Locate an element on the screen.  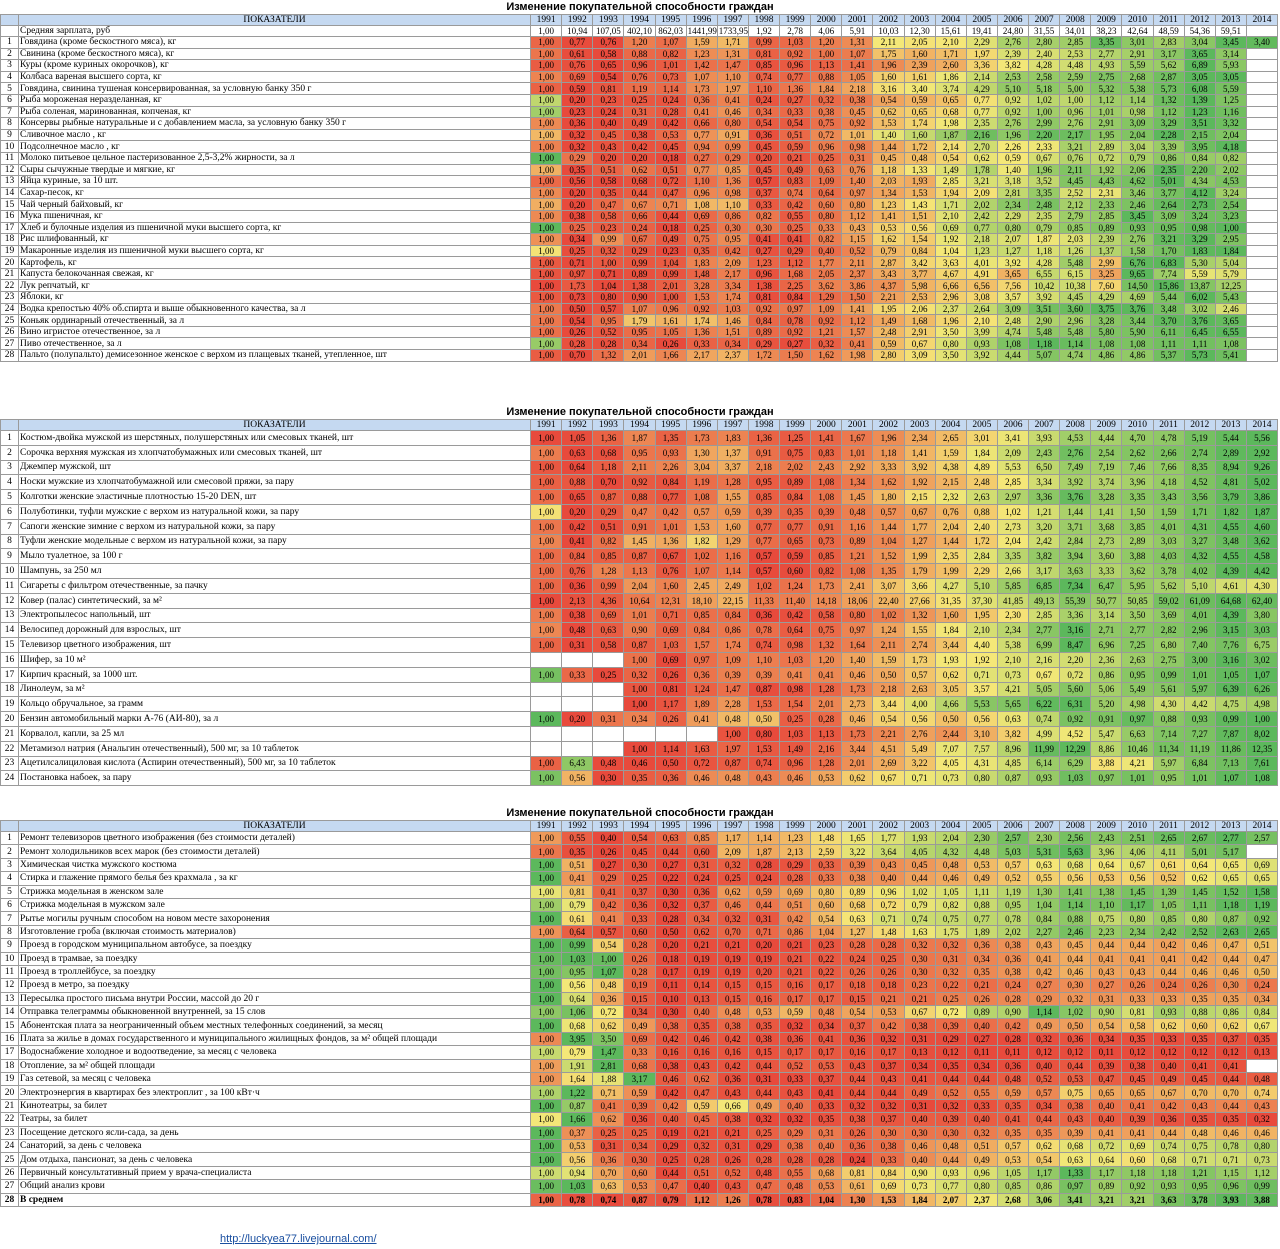
footer-link: http://luckyea77.livejournal.com/ is located at coordinates (298, 1239).